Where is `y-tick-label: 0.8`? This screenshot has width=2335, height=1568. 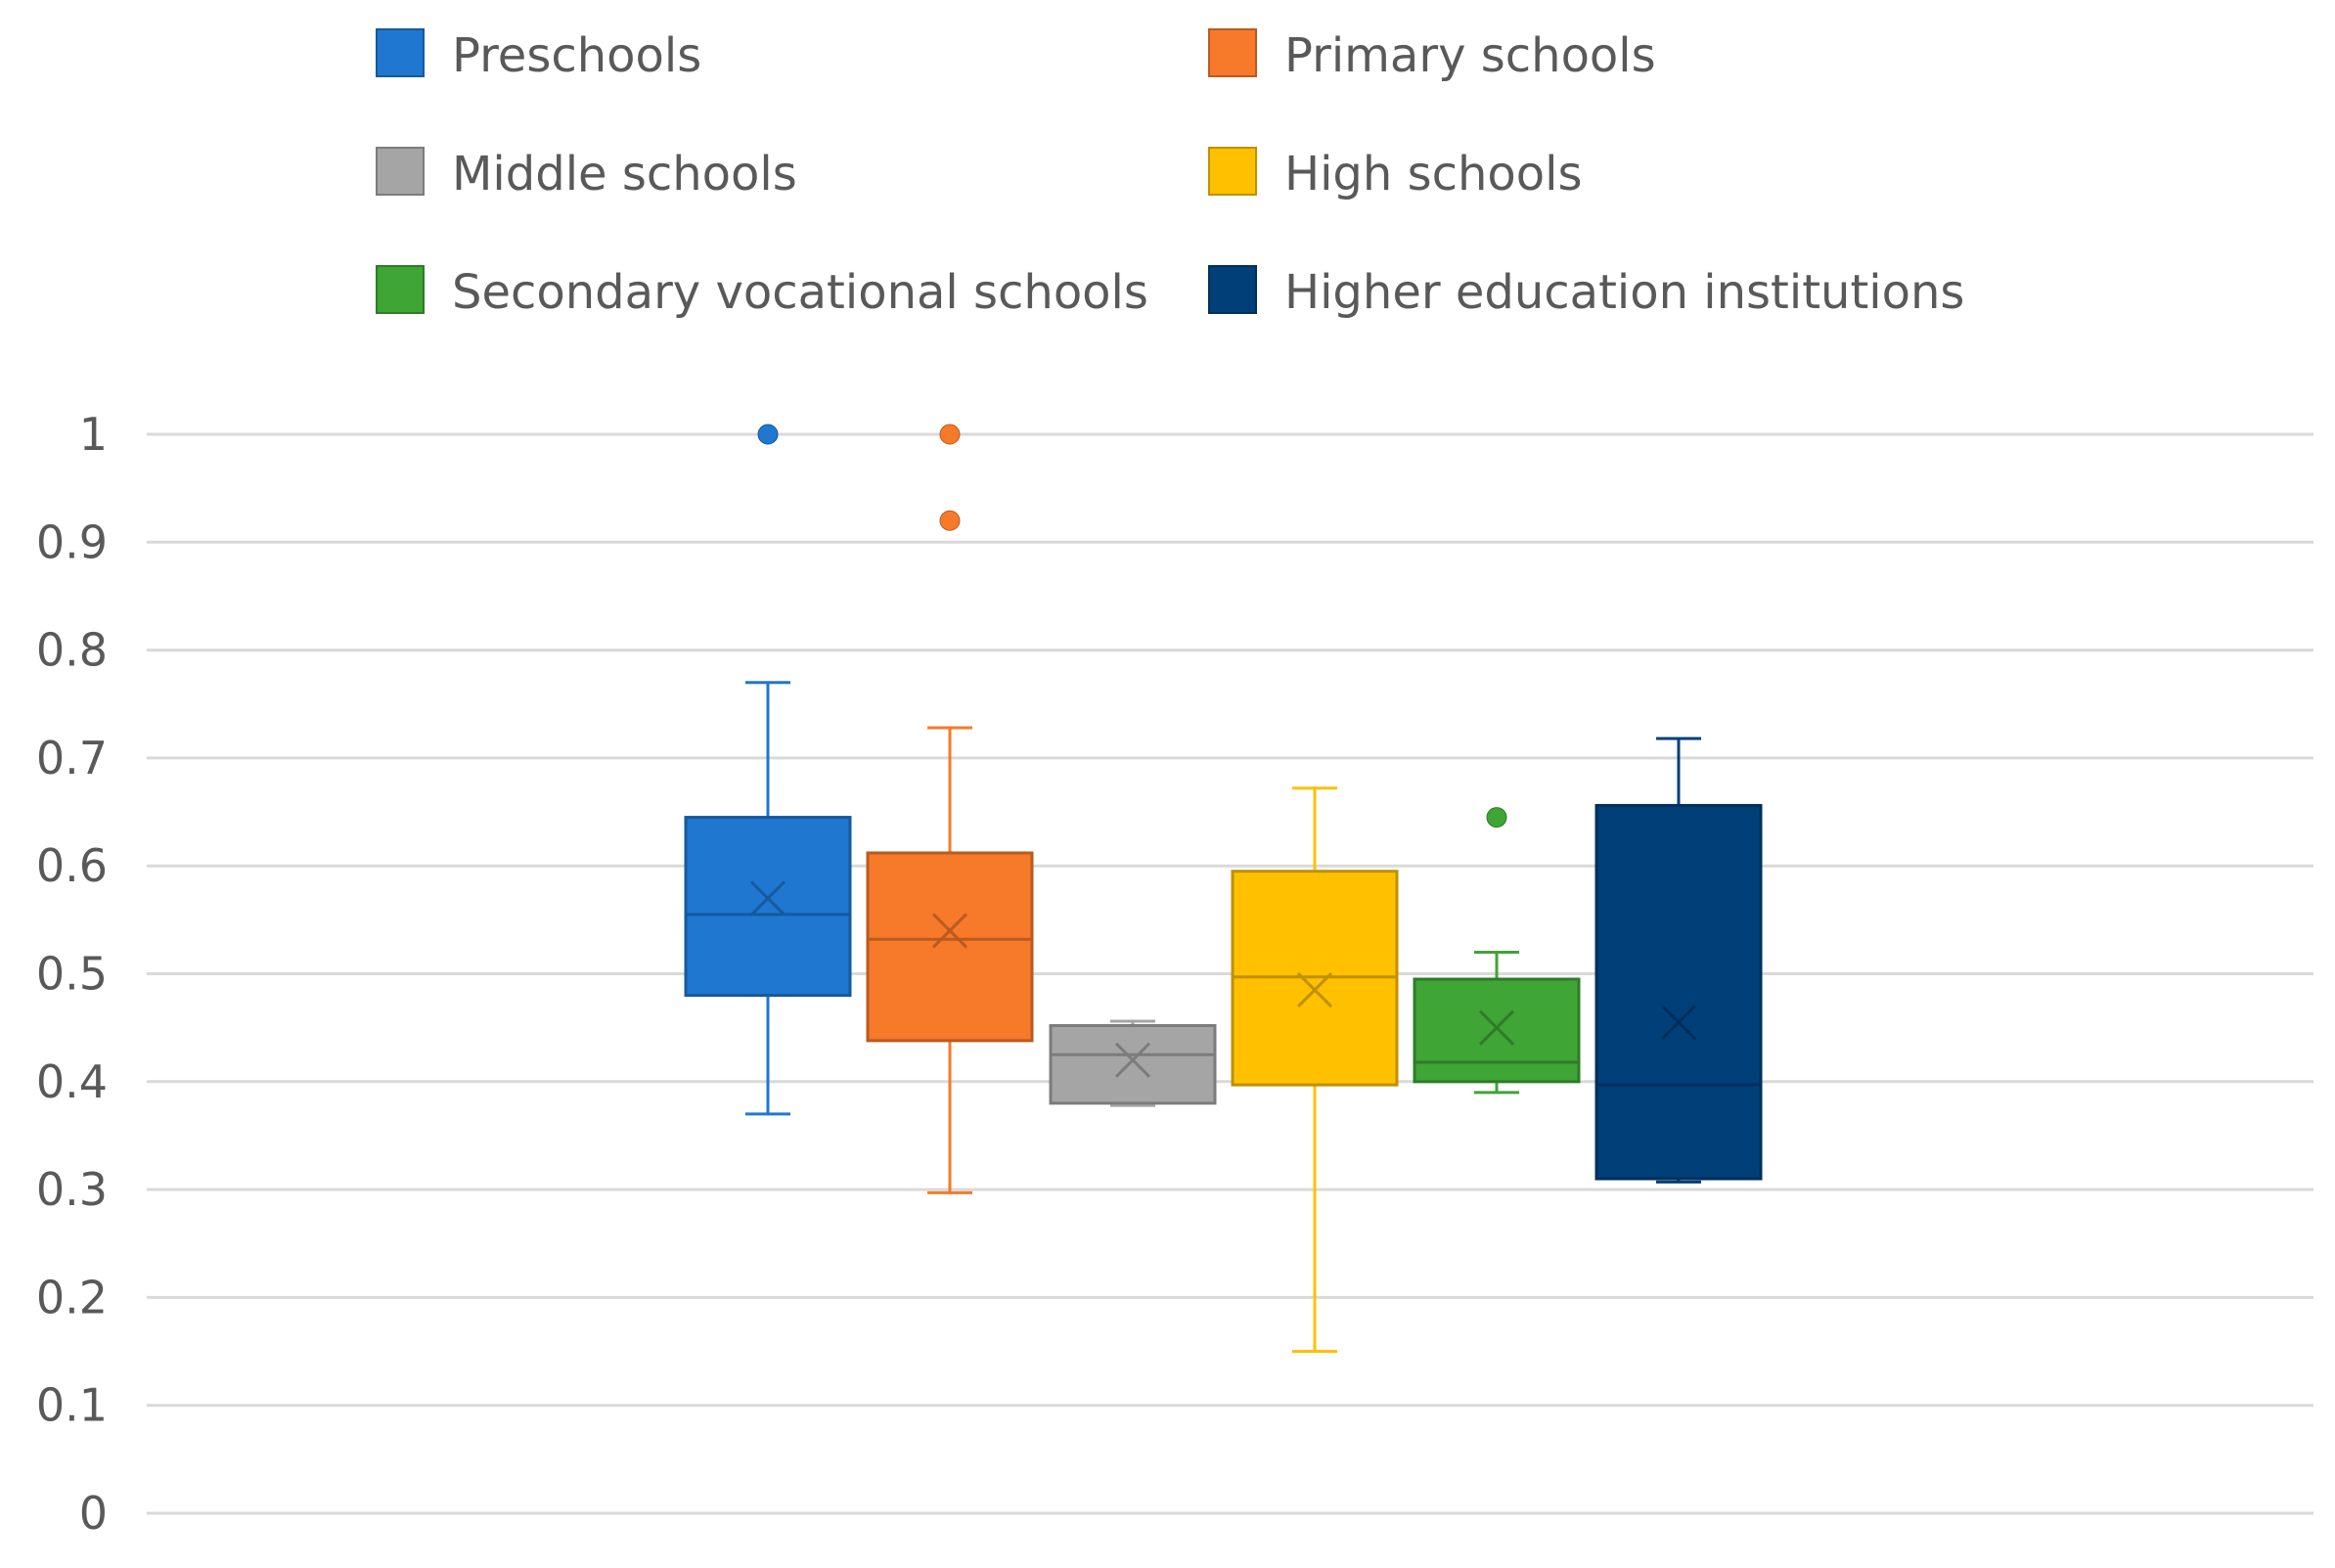 y-tick-label: 0.8 is located at coordinates (72, 650).